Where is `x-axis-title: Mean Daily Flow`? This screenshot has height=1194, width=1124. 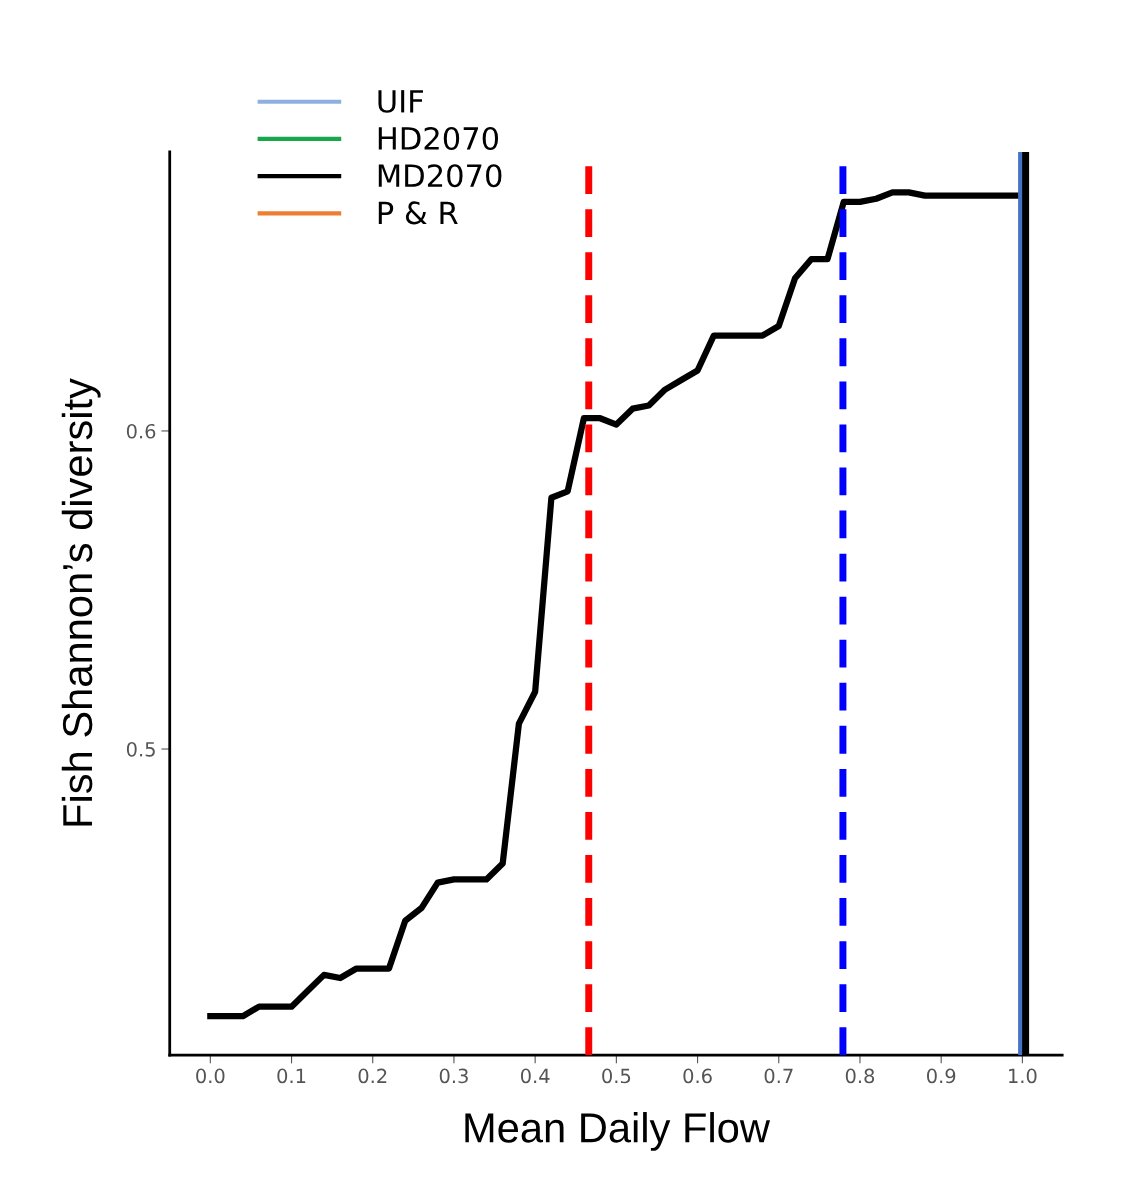
x-axis-title: Mean Daily Flow is located at coordinates (618, 1131).